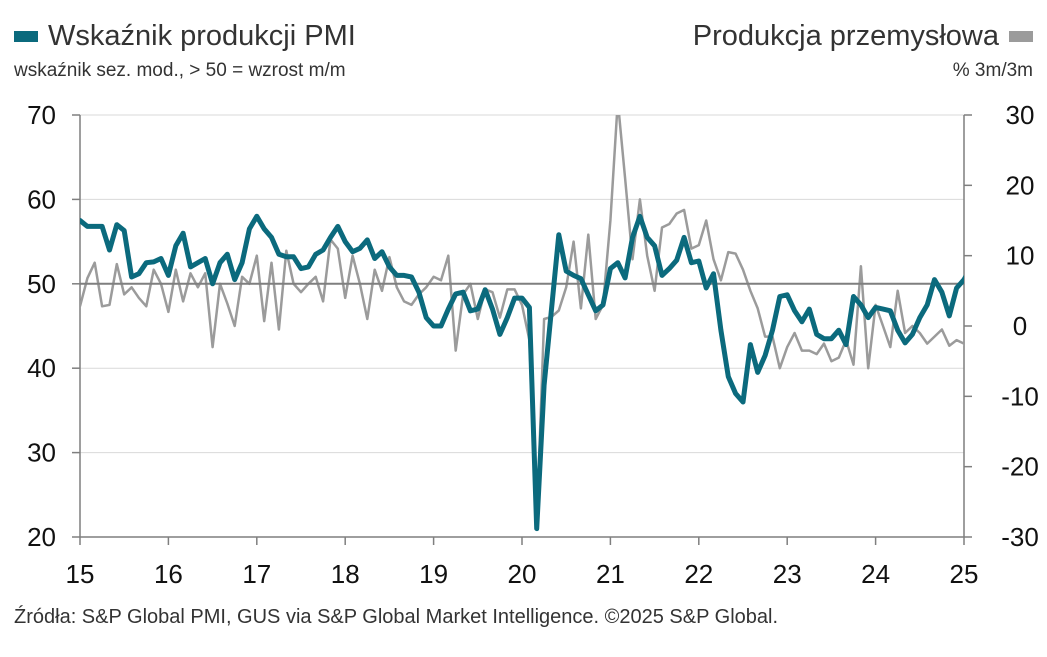  I want to click on legend-pmi: Wskaźnik produkcji PMI, so click(185, 36).